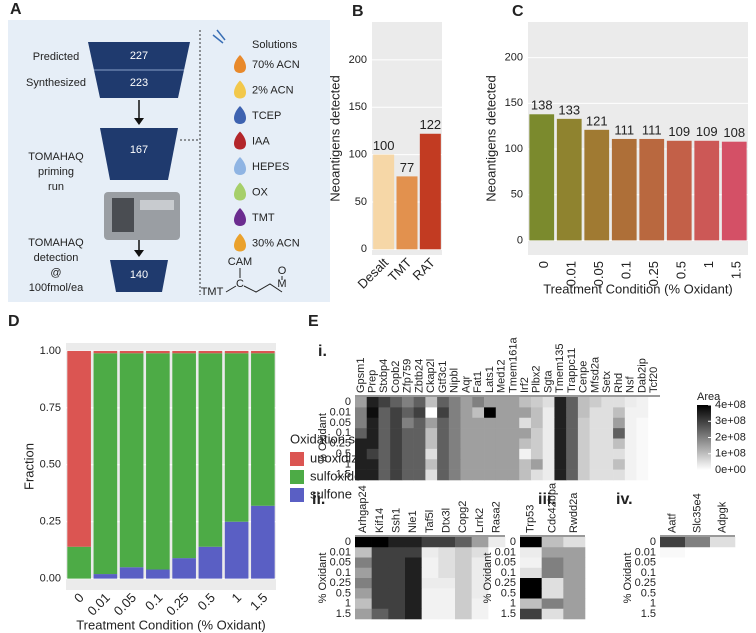 The width and height of the screenshot is (756, 633). What do you see at coordinates (631, 384) in the screenshot?
I see `column-label: Nsf` at bounding box center [631, 384].